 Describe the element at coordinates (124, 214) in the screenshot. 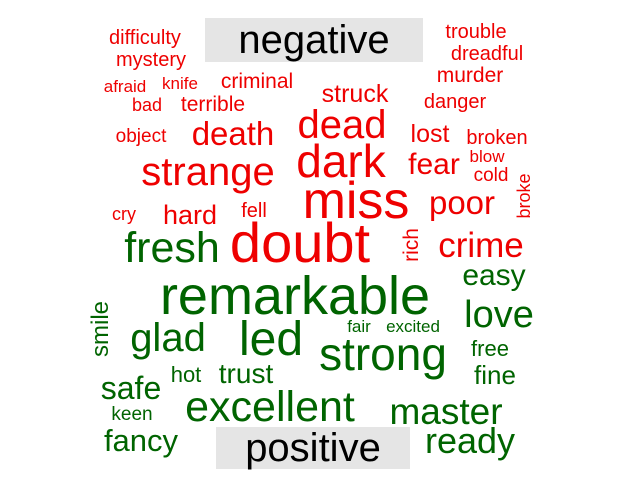

I see `word-negative-cry: cry` at that location.